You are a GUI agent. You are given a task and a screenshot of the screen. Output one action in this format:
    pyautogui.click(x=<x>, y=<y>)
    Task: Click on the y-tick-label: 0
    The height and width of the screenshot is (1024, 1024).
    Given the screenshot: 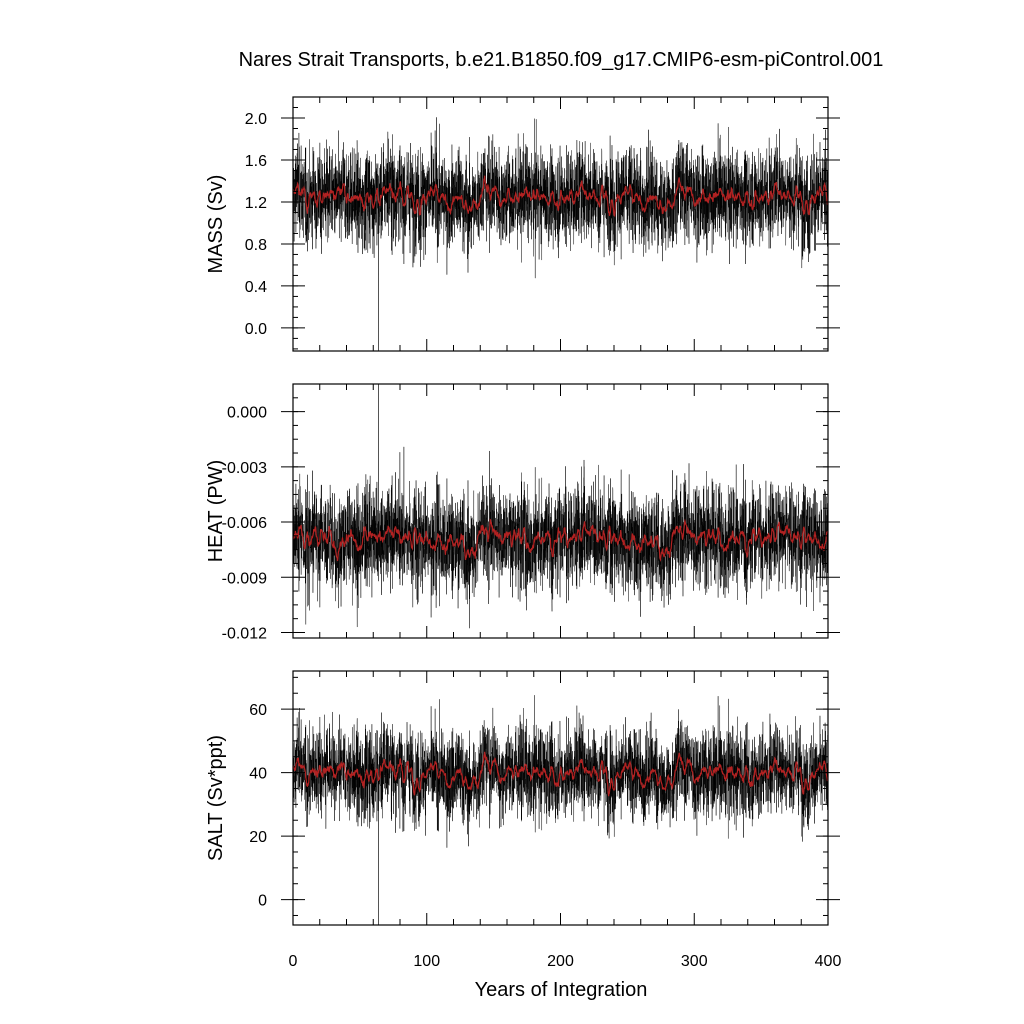 What is the action you would take?
    pyautogui.click(x=262, y=901)
    